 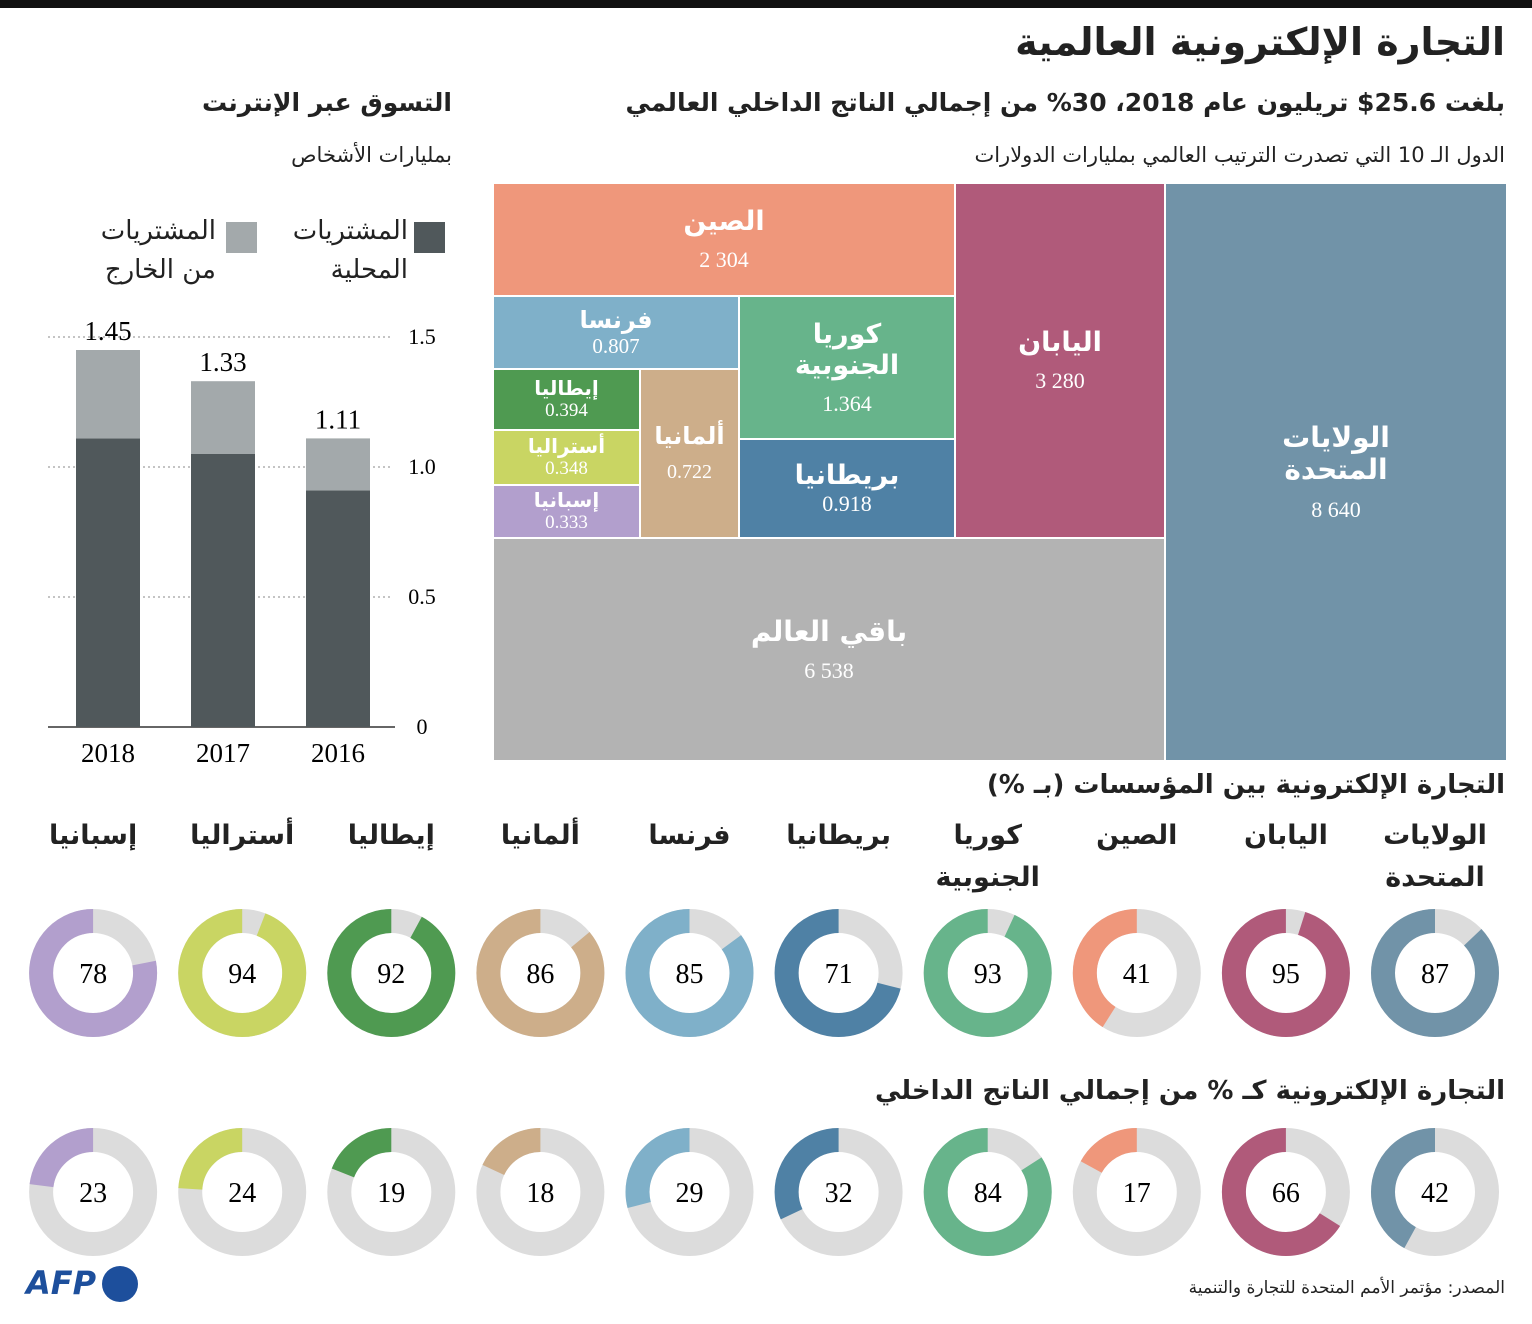 What do you see at coordinates (566, 411) in the screenshot?
I see `treemap-value: 0.394` at bounding box center [566, 411].